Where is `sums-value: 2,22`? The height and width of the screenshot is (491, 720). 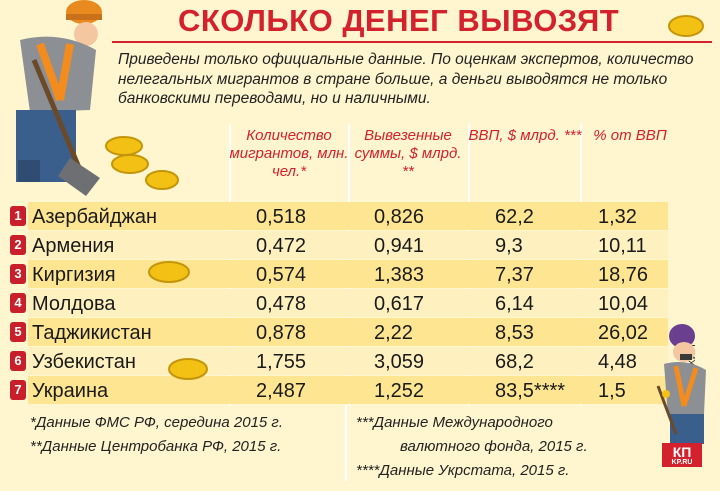
sums-value: 2,22 is located at coordinates (393, 333).